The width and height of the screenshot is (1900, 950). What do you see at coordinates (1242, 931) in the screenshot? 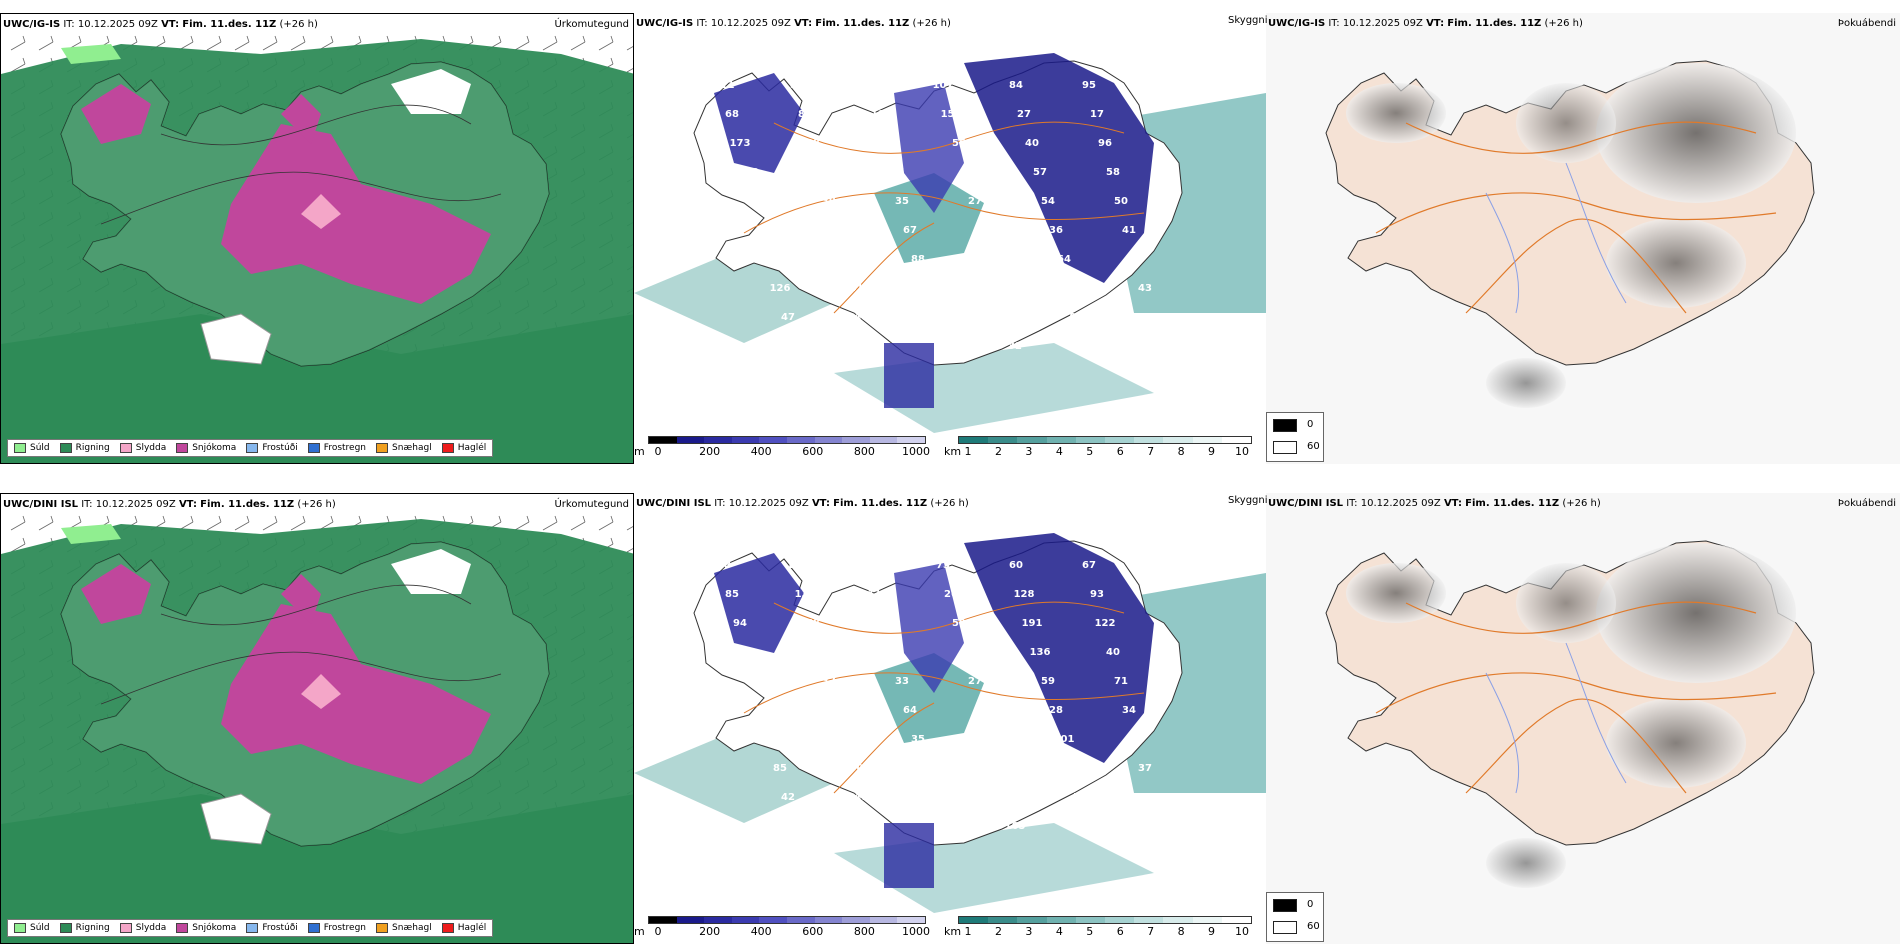
I see `scale-tick-label: 10` at bounding box center [1242, 931].